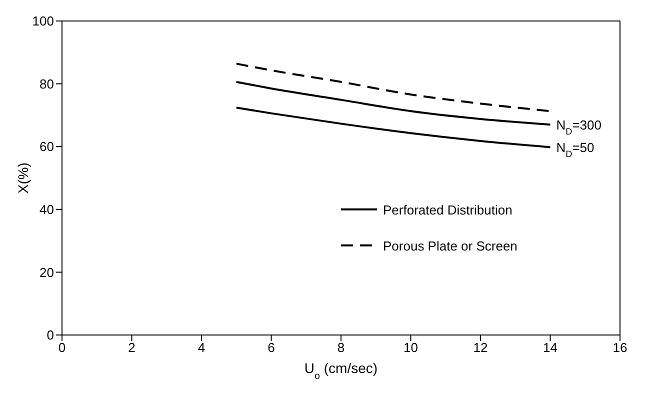  What do you see at coordinates (480, 348) in the screenshot?
I see `x-tick-label: 12` at bounding box center [480, 348].